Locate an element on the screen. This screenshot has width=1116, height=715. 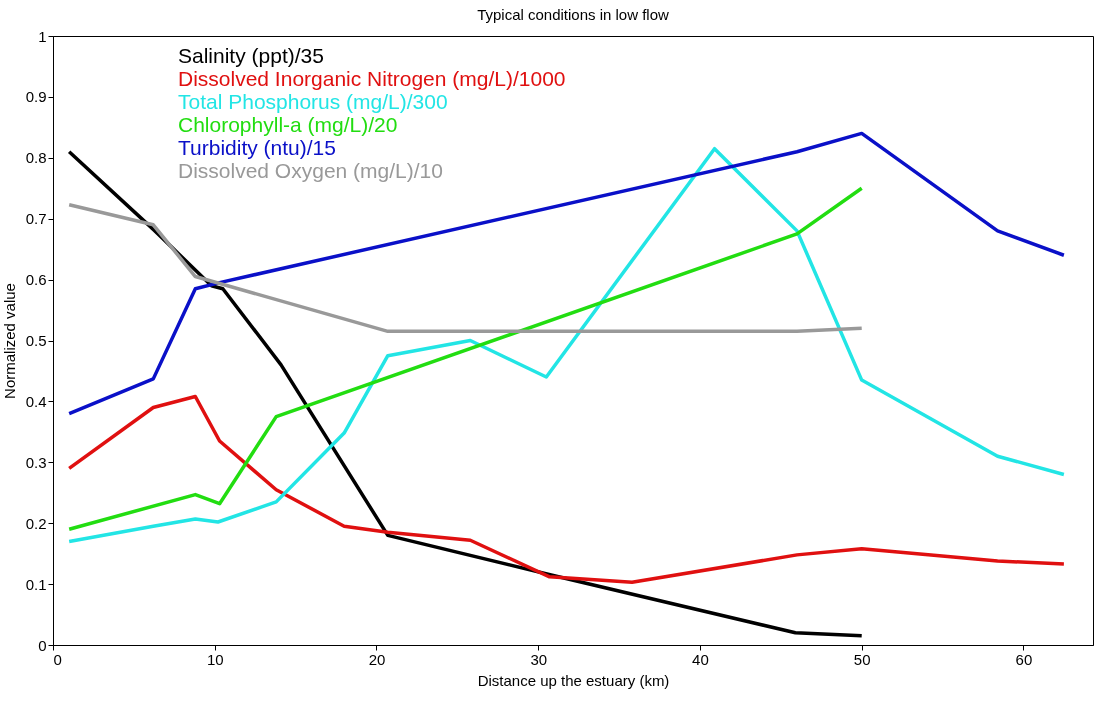
text: Turbidity (ntu)/15 is located at coordinates (257, 147).